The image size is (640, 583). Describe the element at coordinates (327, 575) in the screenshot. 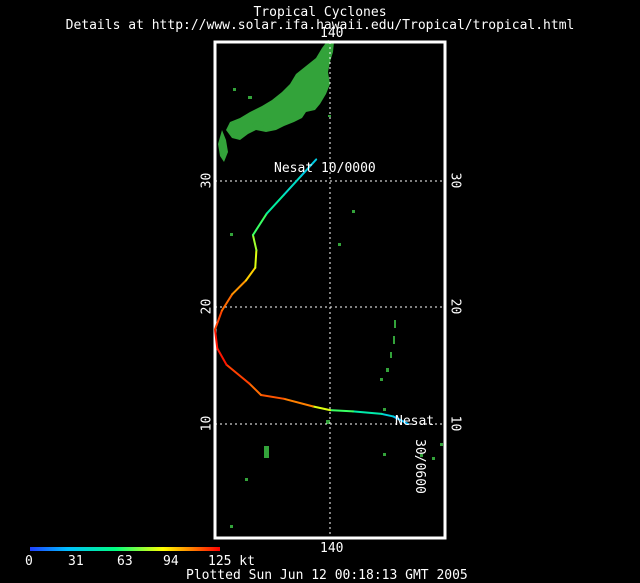

I see `plotted-timestamp: Plotted Sun Jun 12 00:18:13 GMT 2005` at that location.